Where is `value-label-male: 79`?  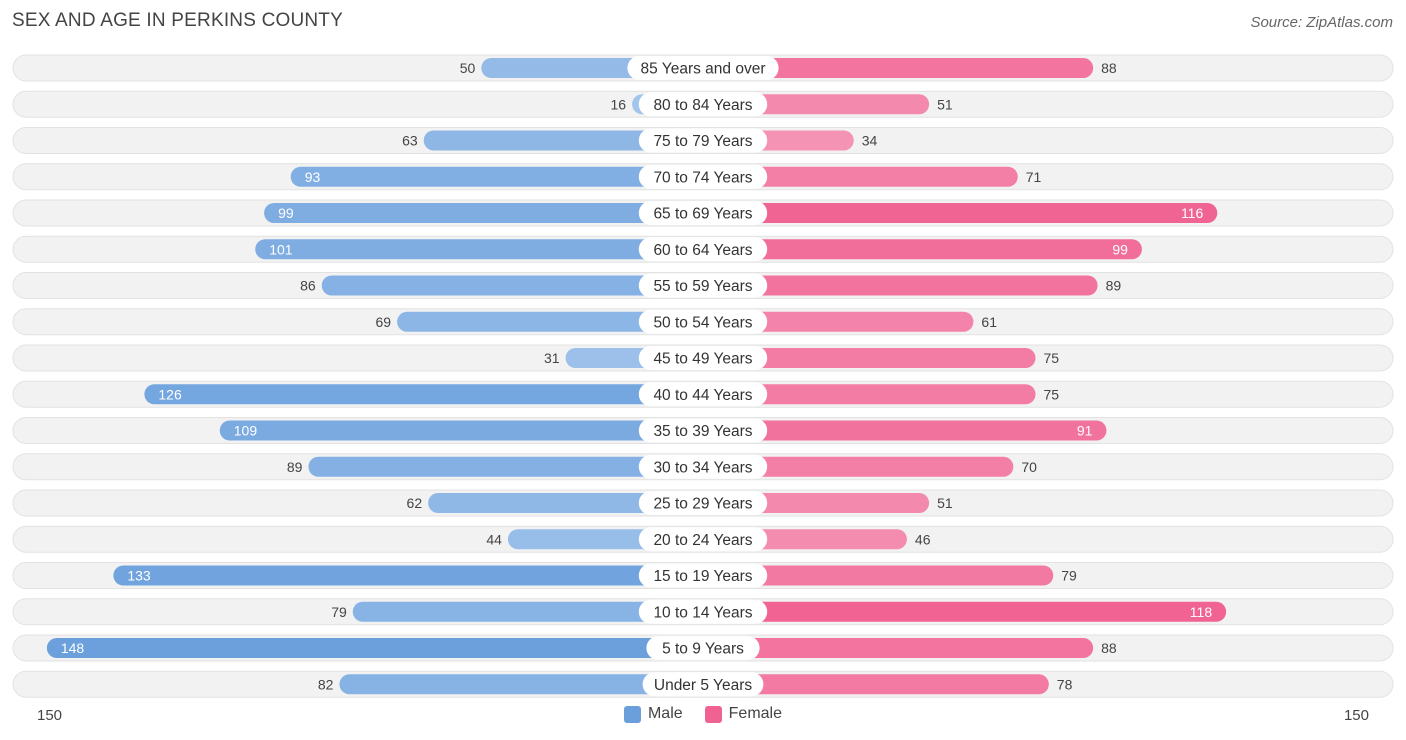
value-label-male: 79 is located at coordinates (339, 612).